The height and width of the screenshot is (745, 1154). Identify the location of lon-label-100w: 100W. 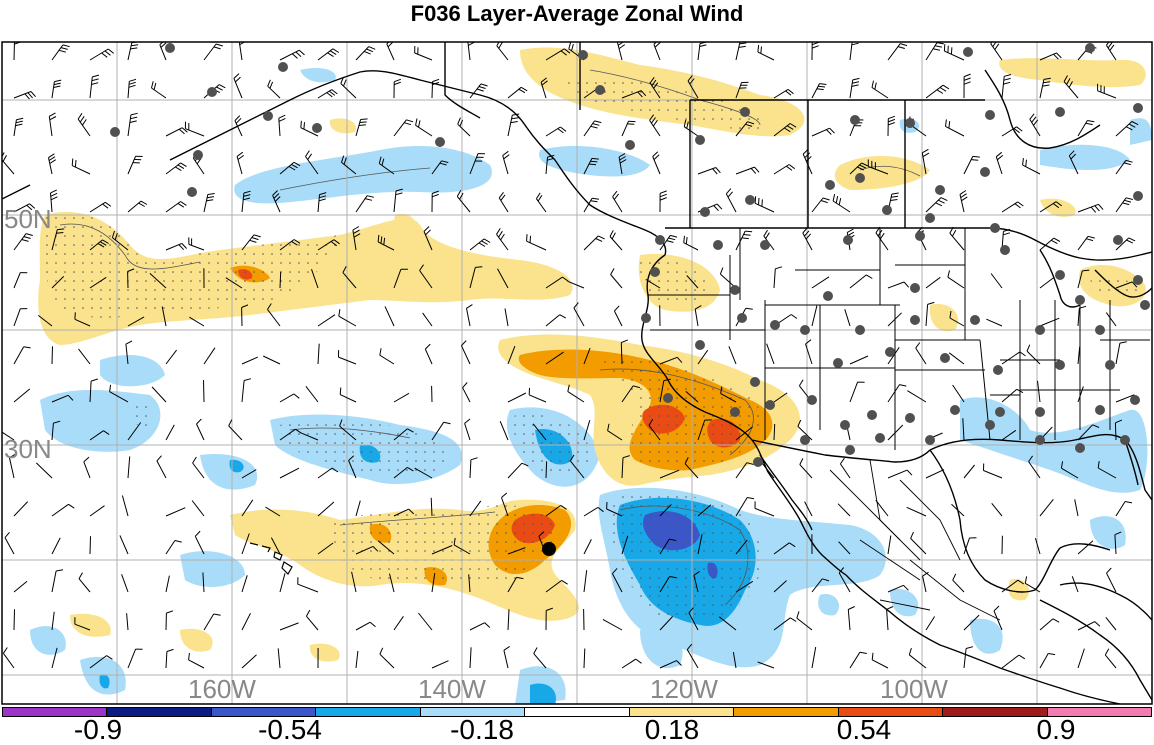
(914, 689).